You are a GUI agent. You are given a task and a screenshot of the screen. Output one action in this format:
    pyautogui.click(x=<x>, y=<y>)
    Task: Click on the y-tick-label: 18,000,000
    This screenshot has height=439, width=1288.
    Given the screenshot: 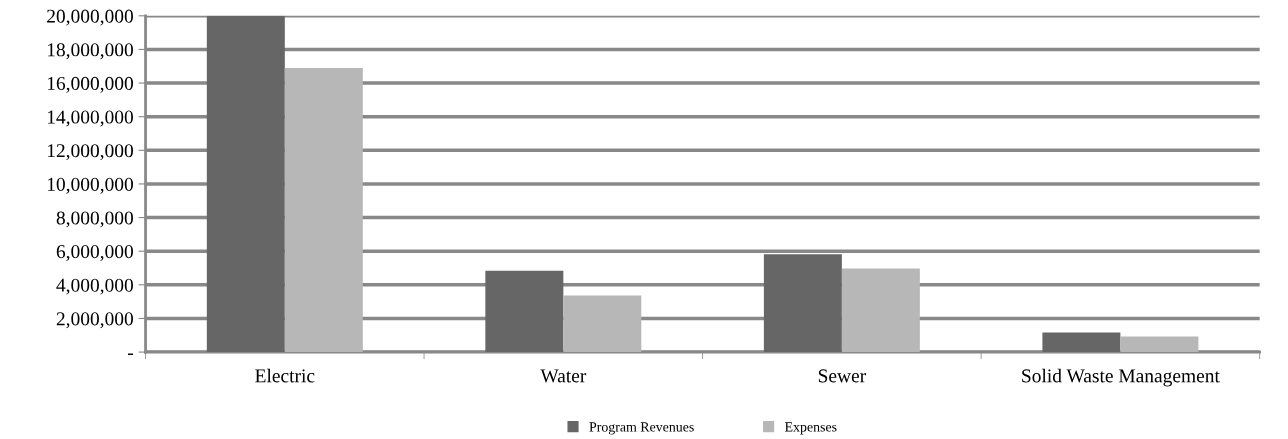 What is the action you would take?
    pyautogui.click(x=90, y=51)
    